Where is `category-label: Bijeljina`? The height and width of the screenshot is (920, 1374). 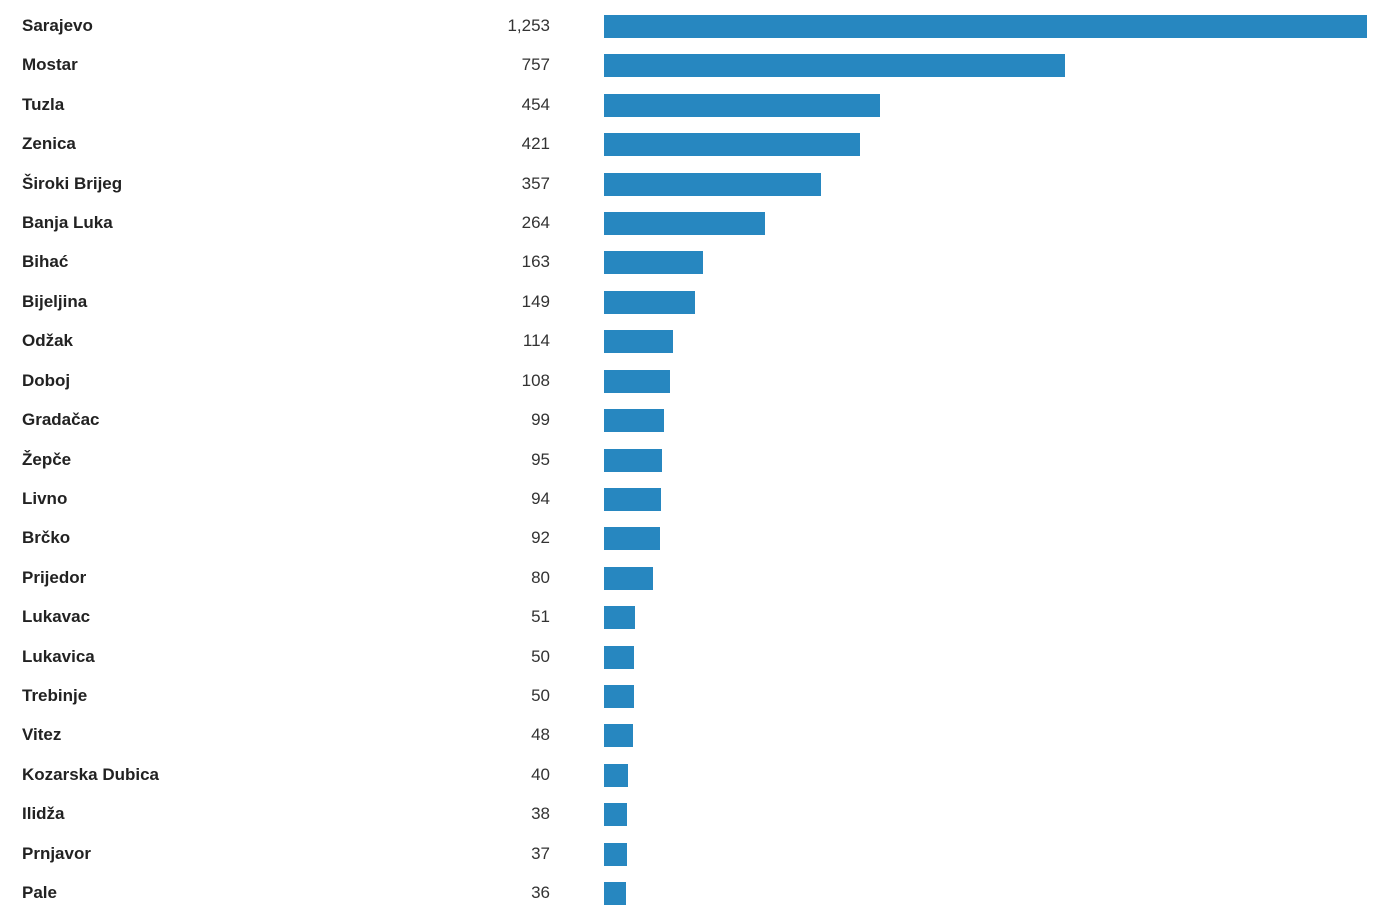
category-label: Bijeljina is located at coordinates (55, 301).